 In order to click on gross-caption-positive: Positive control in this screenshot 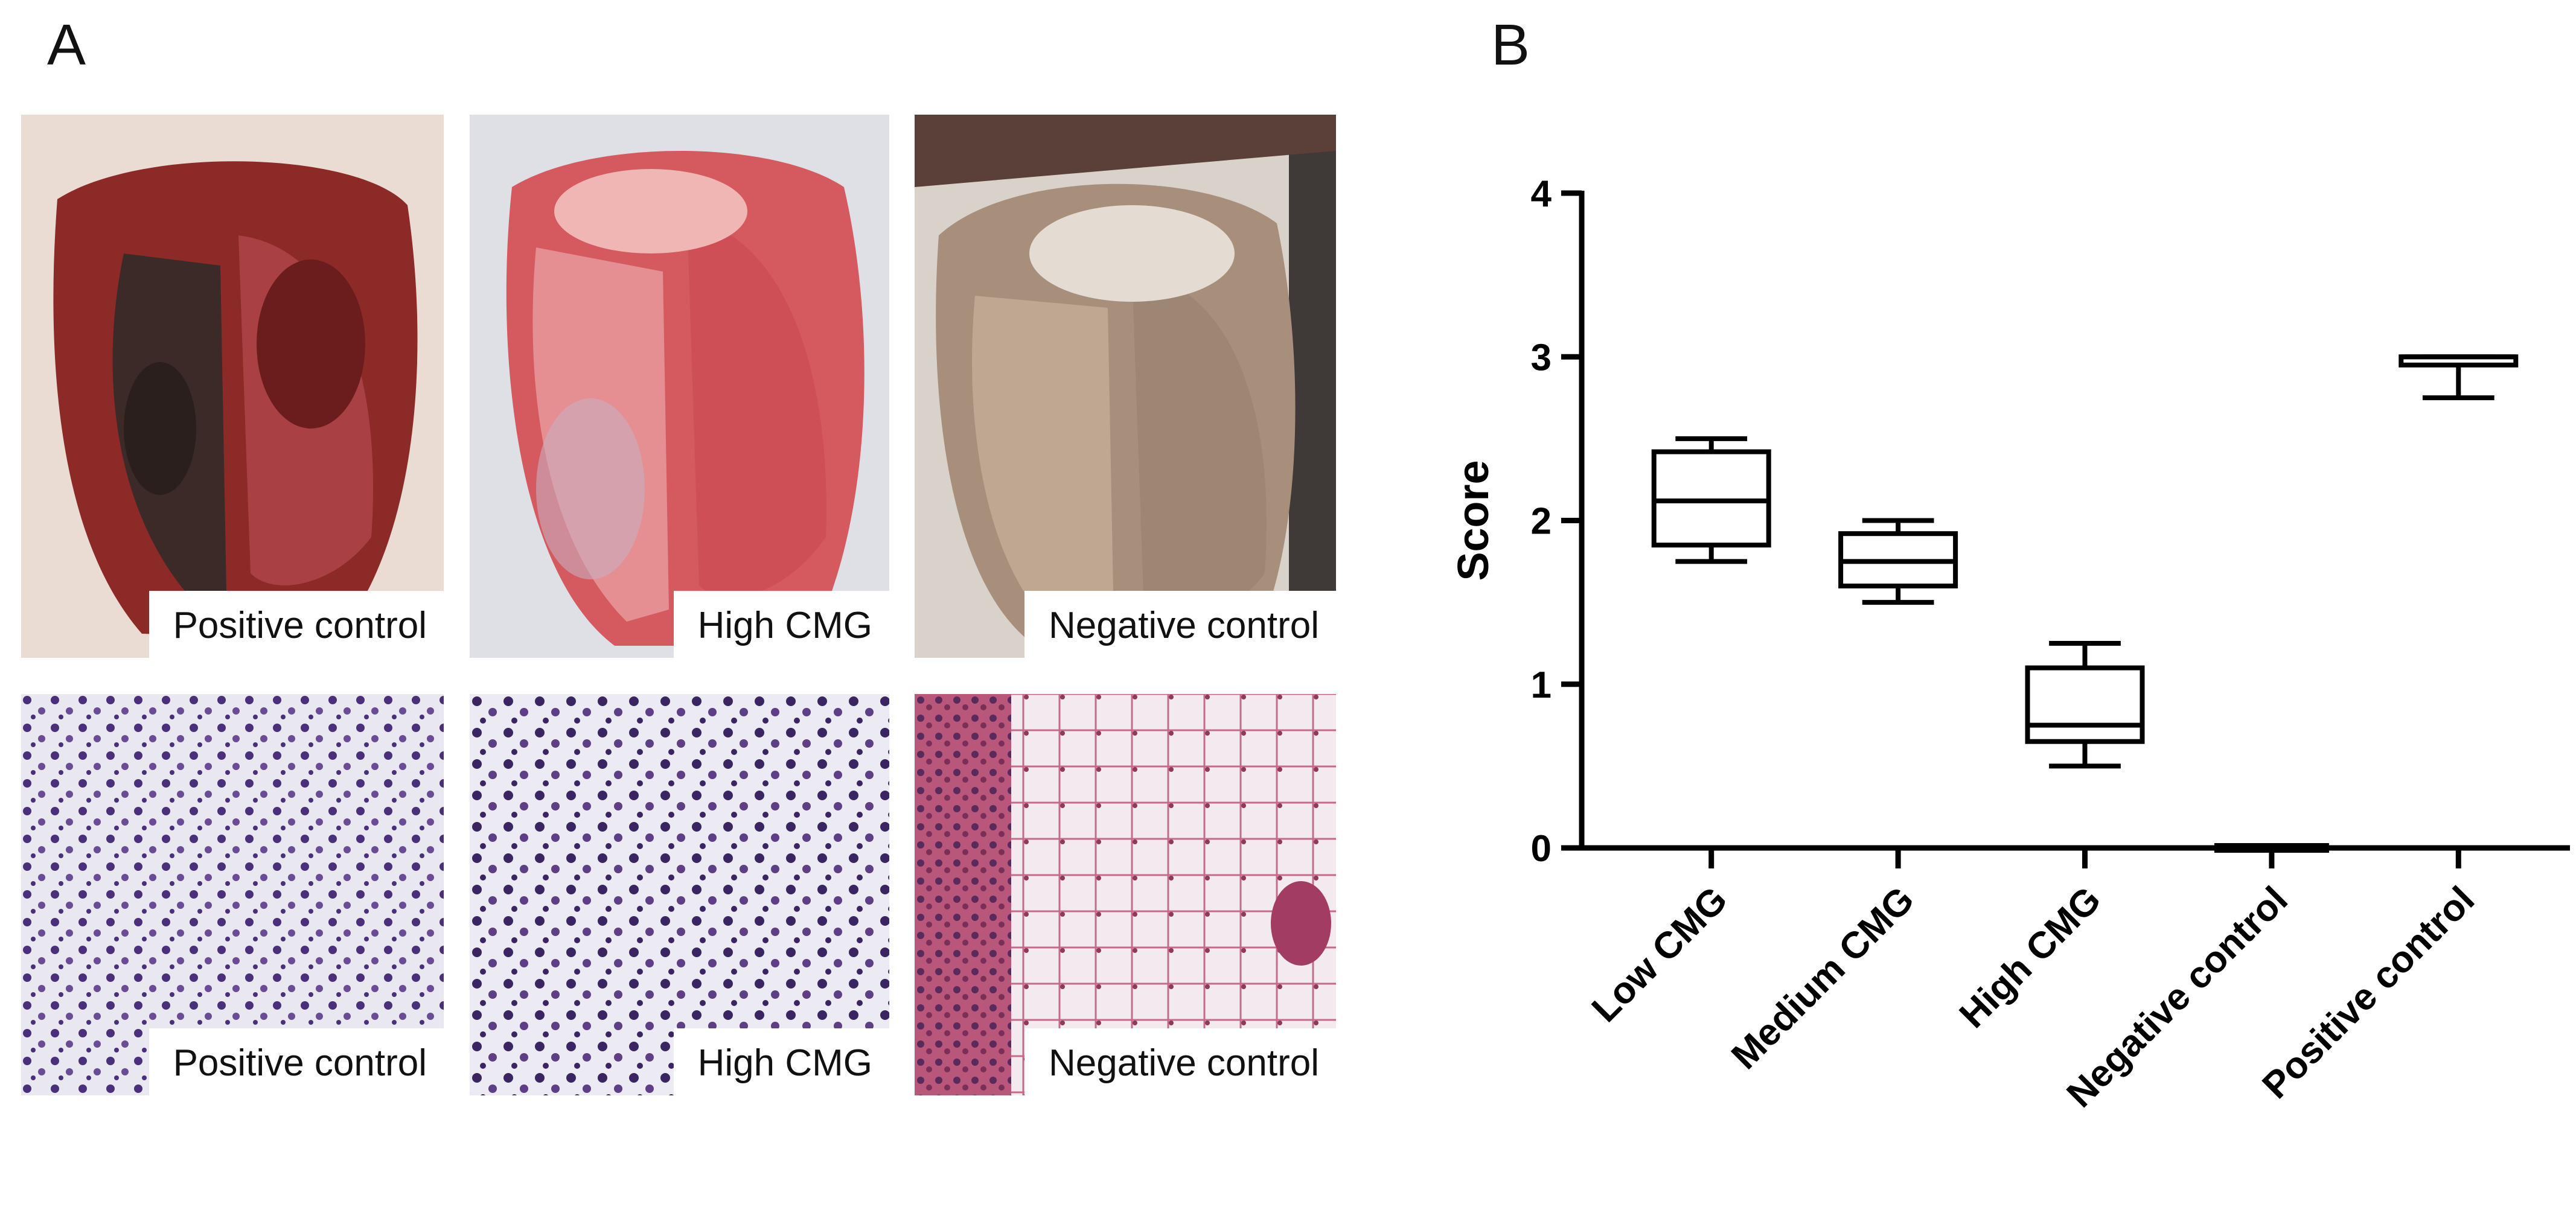, I will do `click(296, 625)`.